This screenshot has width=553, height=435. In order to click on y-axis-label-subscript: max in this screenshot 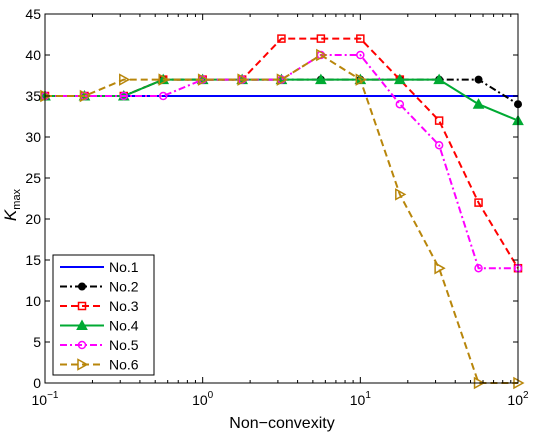, I will do `click(17, 198)`.